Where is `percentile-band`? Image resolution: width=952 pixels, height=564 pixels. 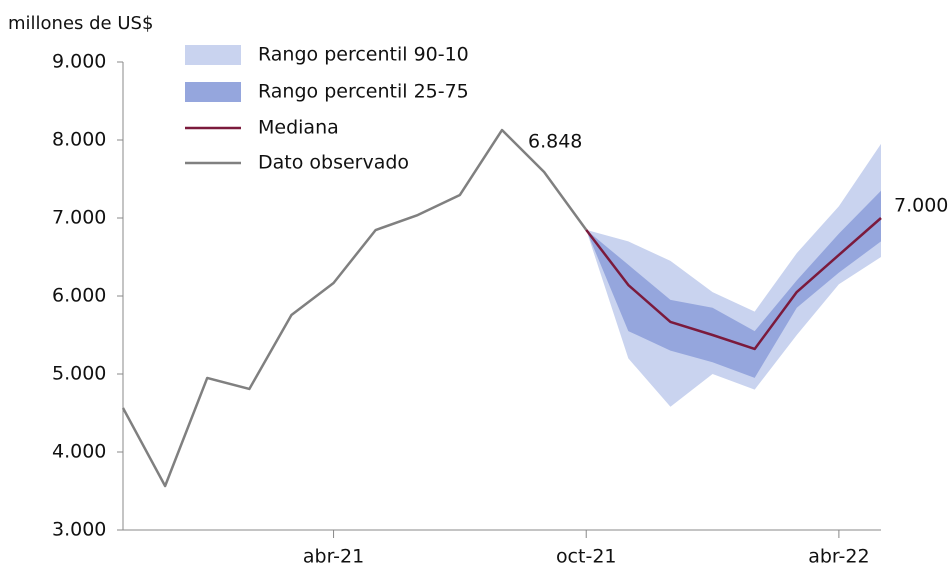 percentile-band is located at coordinates (733, 284).